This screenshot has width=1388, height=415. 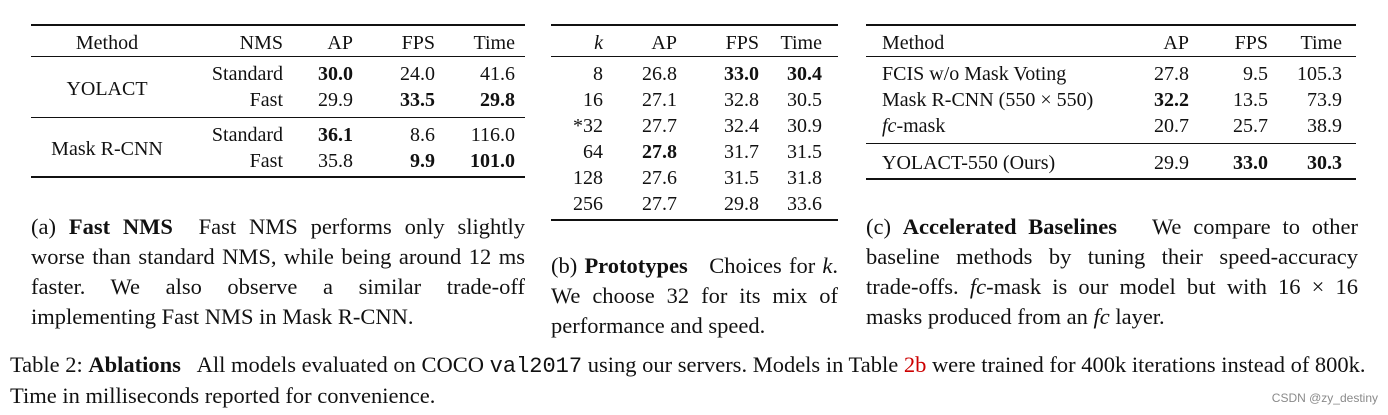 I want to click on ap-cell: 29.9, so click(x=1171, y=163).